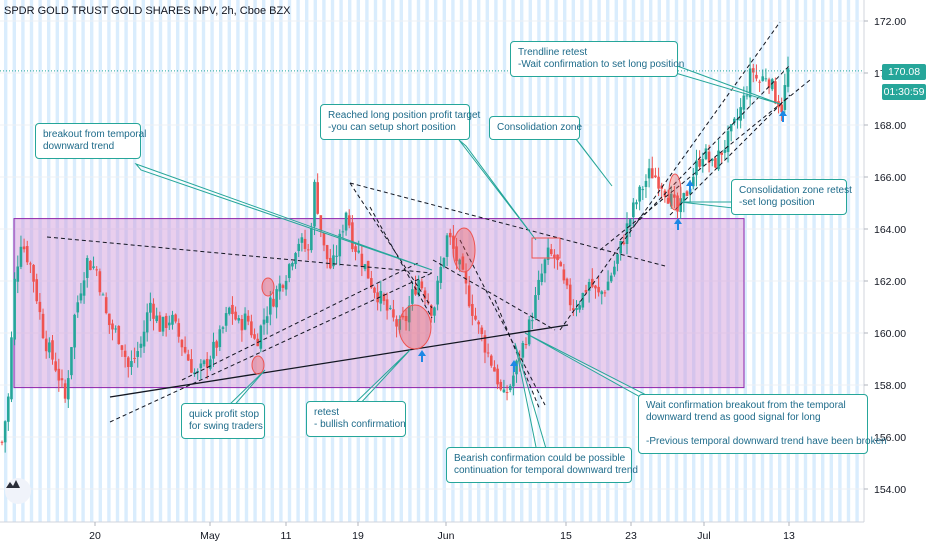  What do you see at coordinates (401, 262) in the screenshot?
I see `wedge-line-b` at bounding box center [401, 262].